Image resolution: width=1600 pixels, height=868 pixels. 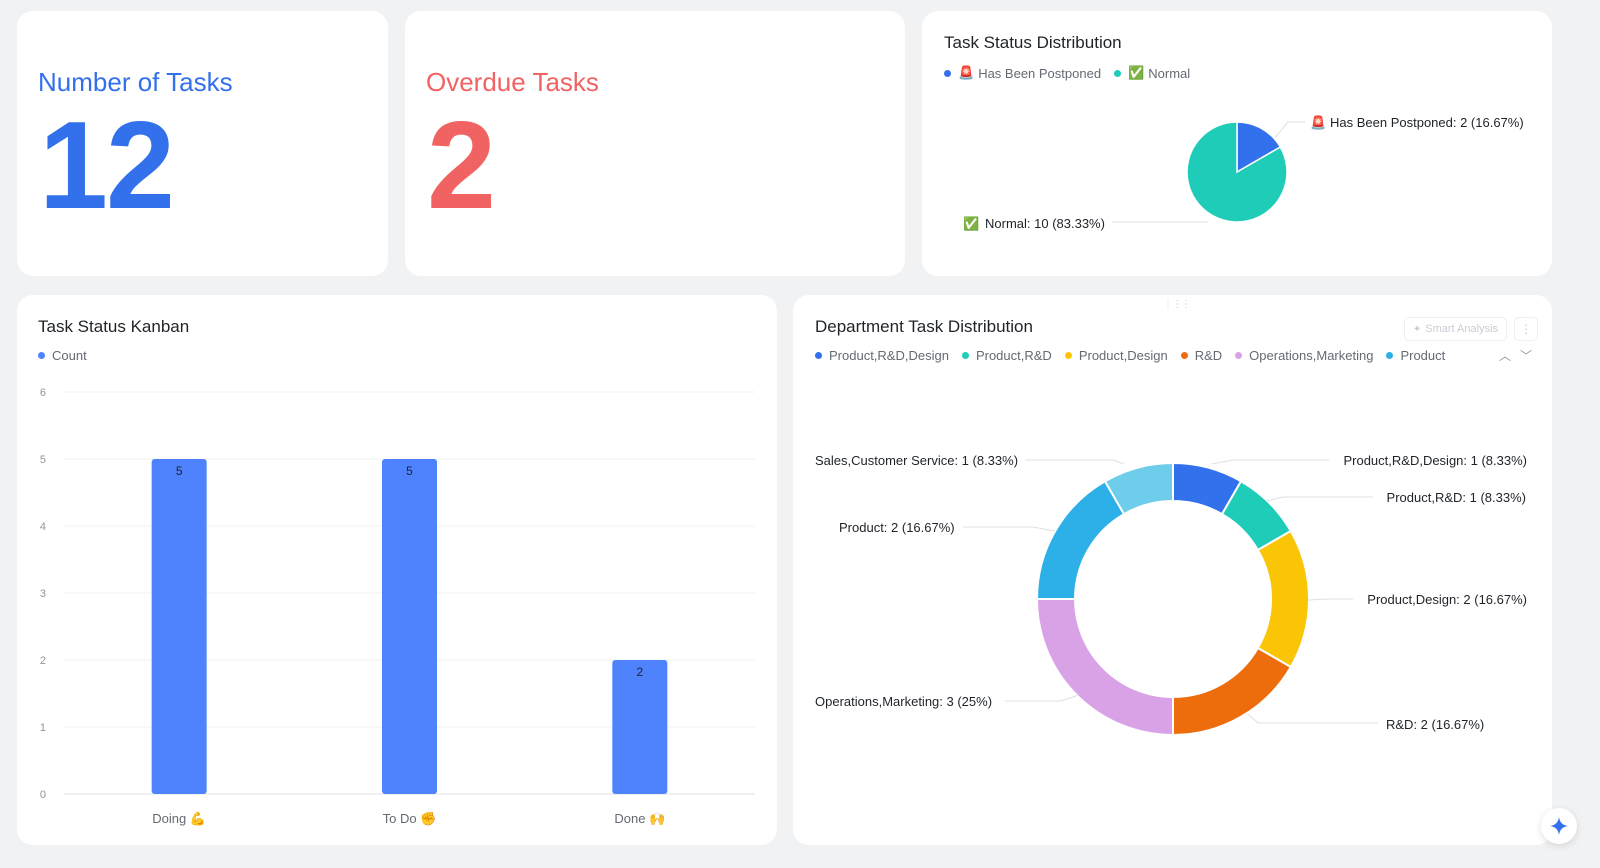 What do you see at coordinates (1208, 355) in the screenshot?
I see `legend-label: R&D` at bounding box center [1208, 355].